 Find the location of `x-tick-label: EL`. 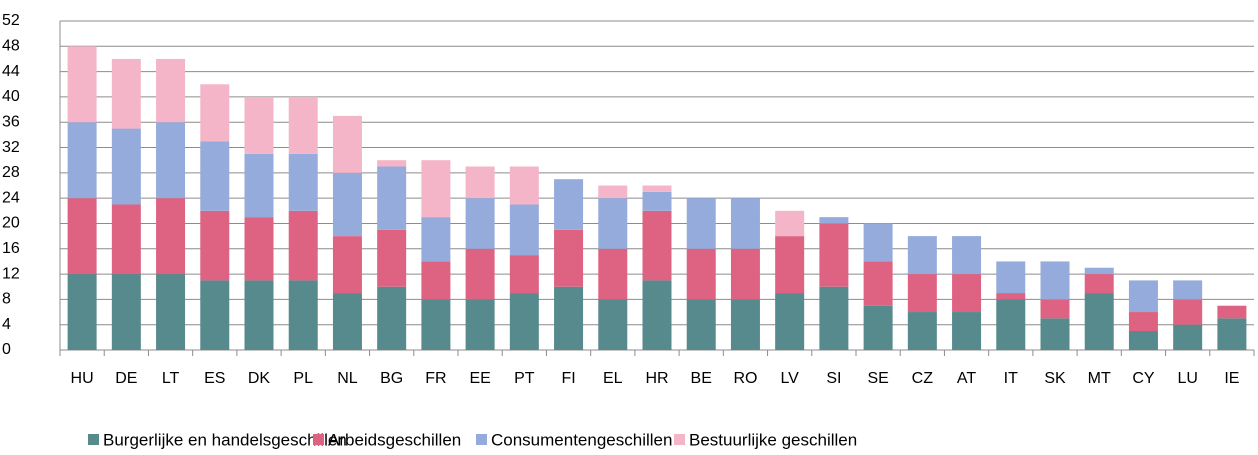

x-tick-label: EL is located at coordinates (613, 378).